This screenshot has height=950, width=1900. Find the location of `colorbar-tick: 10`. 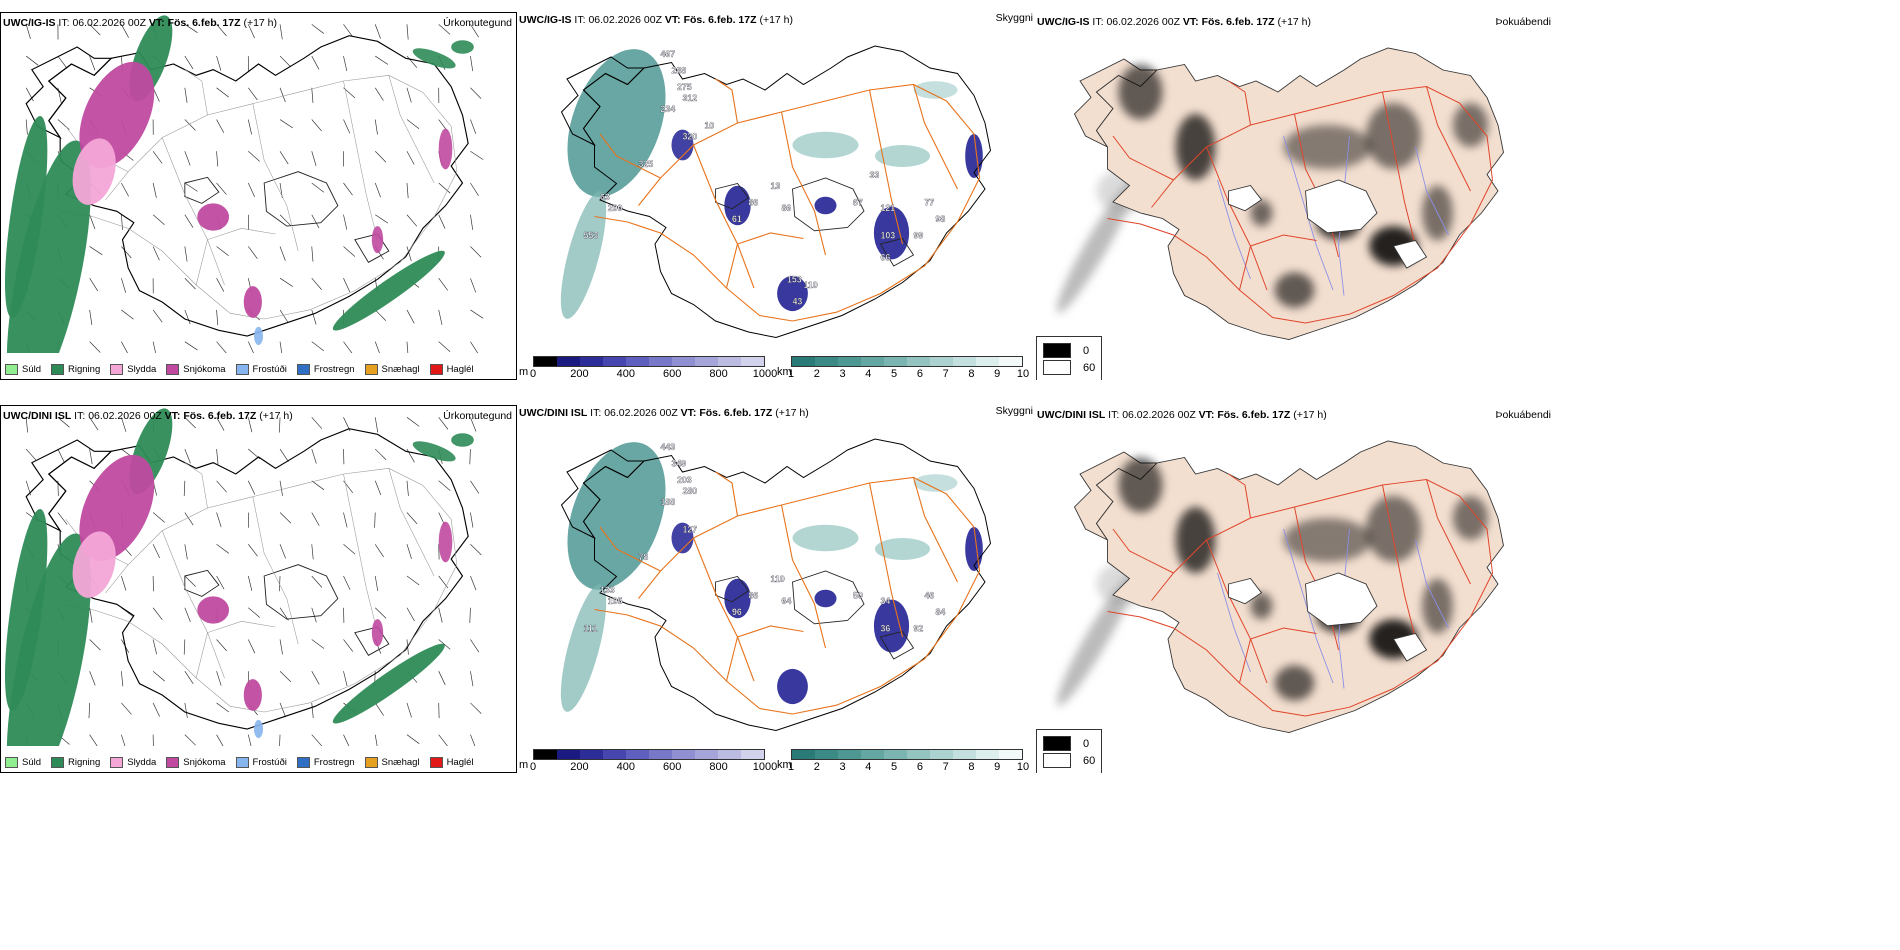

colorbar-tick: 10 is located at coordinates (1023, 767).